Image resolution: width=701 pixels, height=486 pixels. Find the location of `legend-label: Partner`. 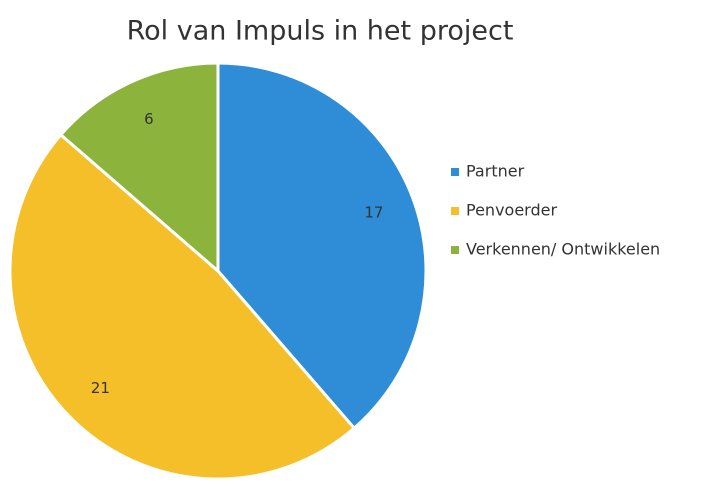

legend-label: Partner is located at coordinates (495, 171).